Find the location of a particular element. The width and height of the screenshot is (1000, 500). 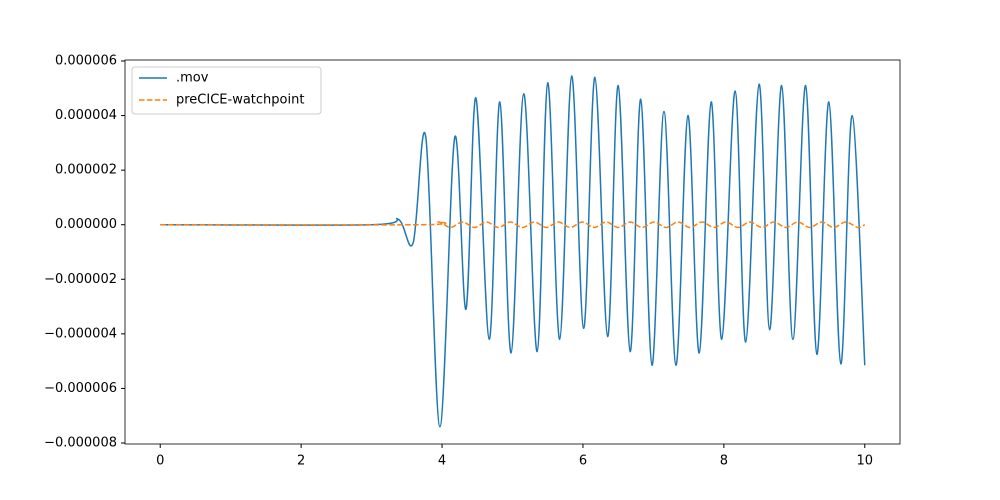

x-tick-label: 10 is located at coordinates (864, 461).